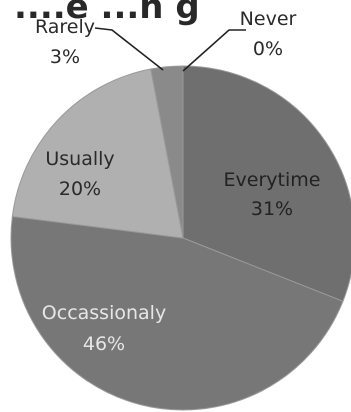 This screenshot has width=351, height=412. I want to click on slice-label-everytime: Everytime, so click(272, 180).